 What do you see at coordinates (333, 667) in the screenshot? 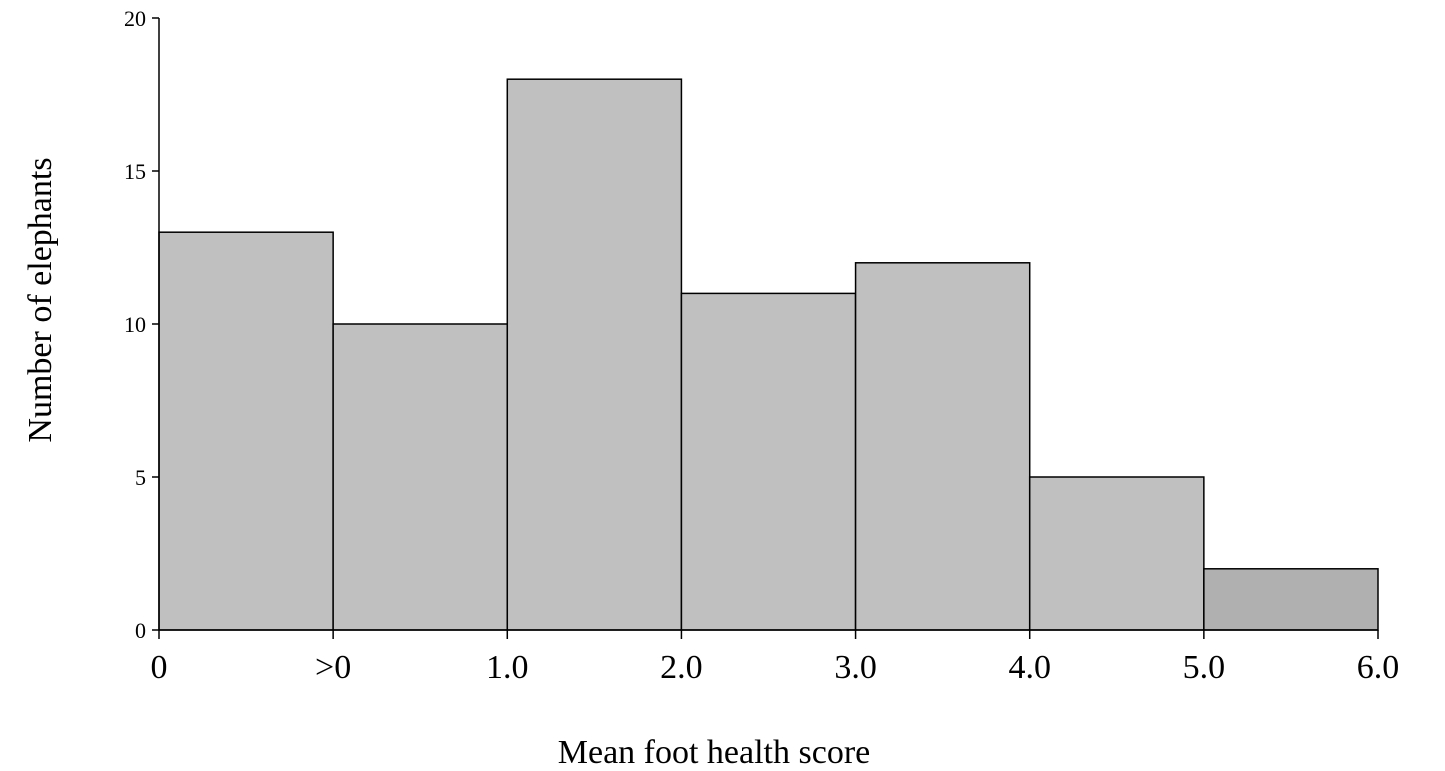
I see `x-tick-label: >0` at bounding box center [333, 667].